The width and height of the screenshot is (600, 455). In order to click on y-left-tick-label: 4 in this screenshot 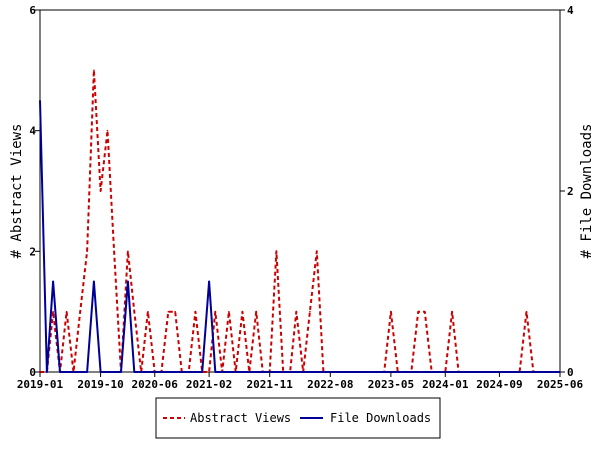, I will do `click(32, 131)`.